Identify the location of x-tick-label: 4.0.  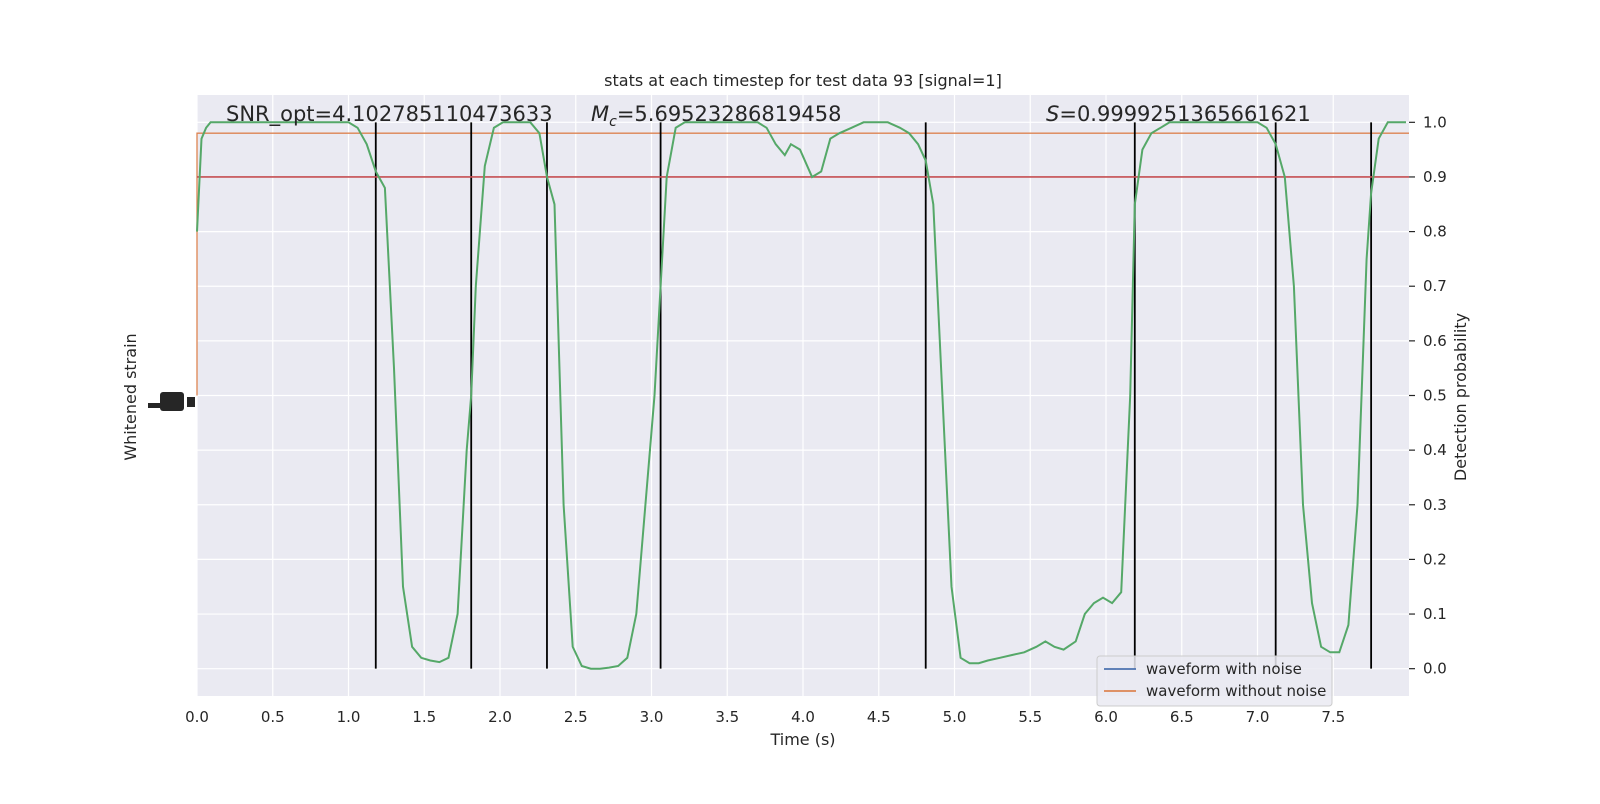
(803, 717).